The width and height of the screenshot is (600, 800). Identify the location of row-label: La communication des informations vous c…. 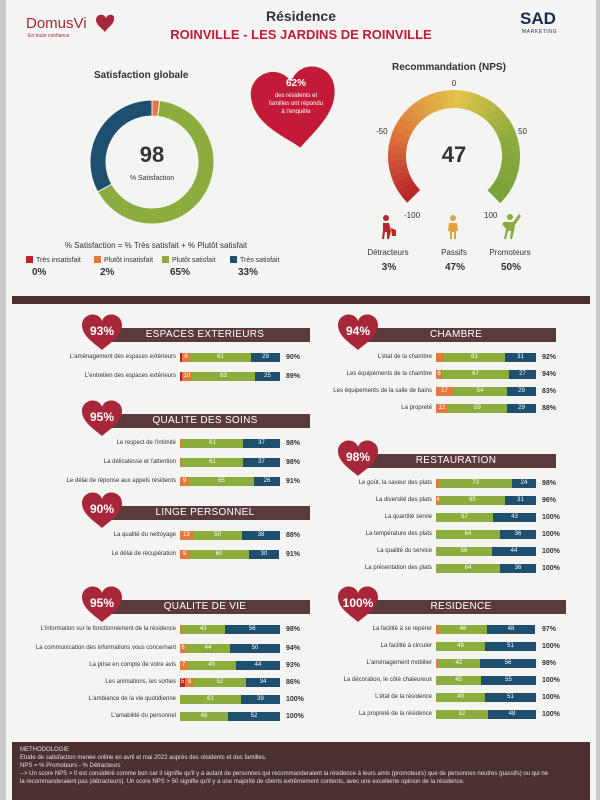
(105, 648).